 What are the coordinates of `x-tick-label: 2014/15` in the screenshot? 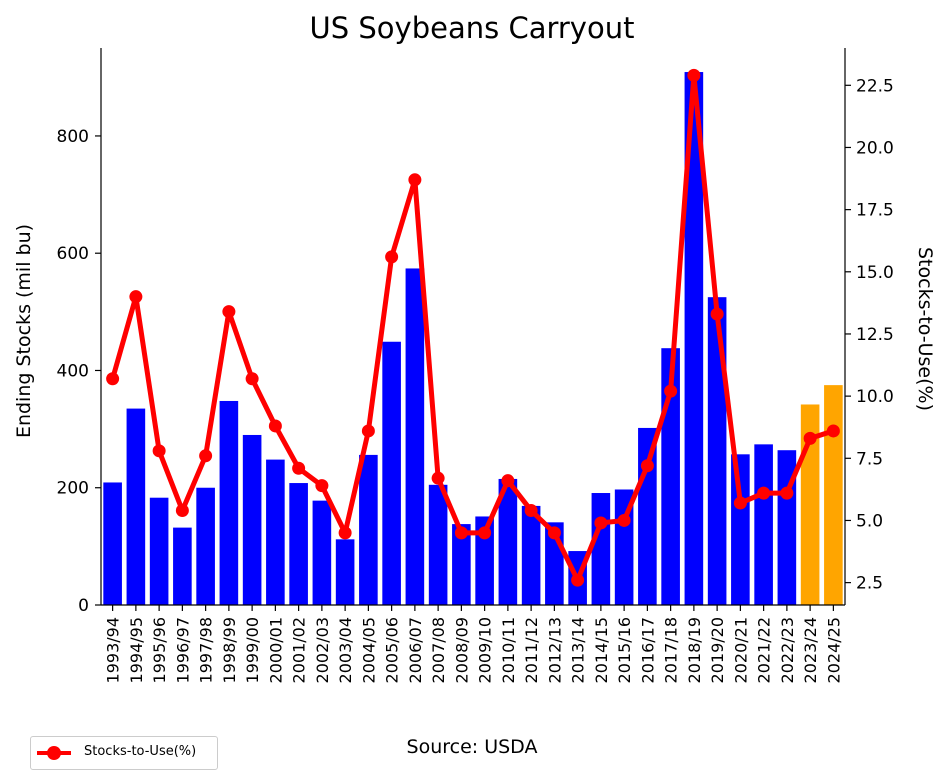 It's located at (601, 650).